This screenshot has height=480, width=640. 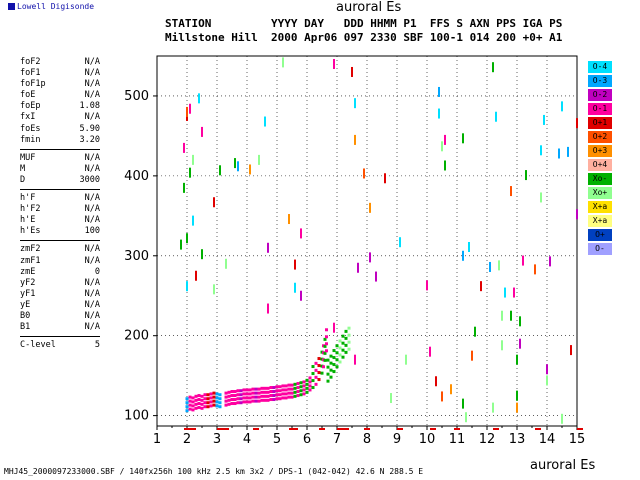 I want to click on y-tick-label: 500, so click(x=136, y=96).